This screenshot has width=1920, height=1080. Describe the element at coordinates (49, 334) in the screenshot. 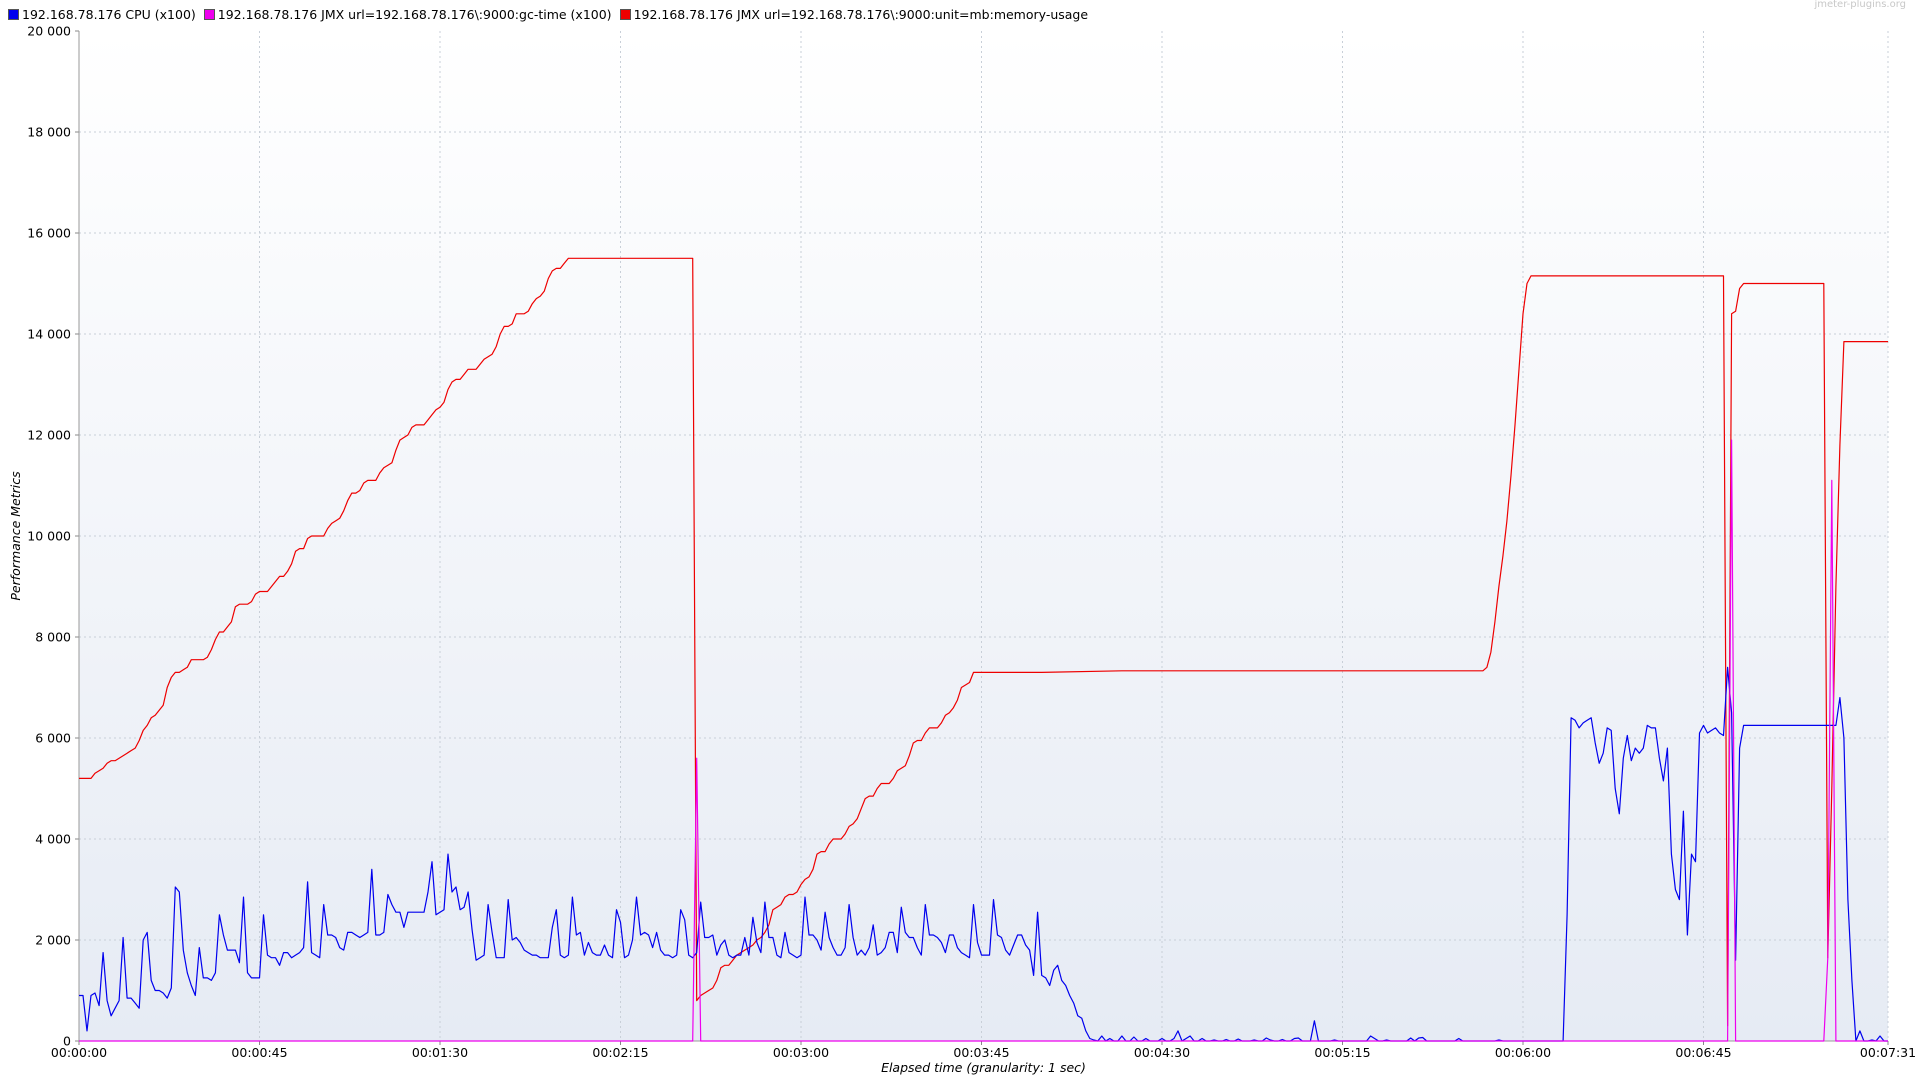

I see `y-tick-label: 14 000` at that location.